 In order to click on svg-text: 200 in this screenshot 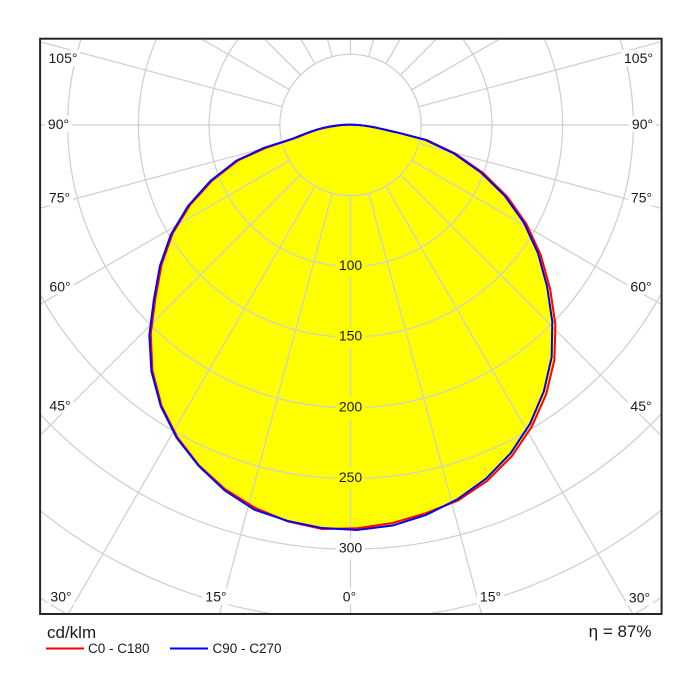, I will do `click(351, 406)`.